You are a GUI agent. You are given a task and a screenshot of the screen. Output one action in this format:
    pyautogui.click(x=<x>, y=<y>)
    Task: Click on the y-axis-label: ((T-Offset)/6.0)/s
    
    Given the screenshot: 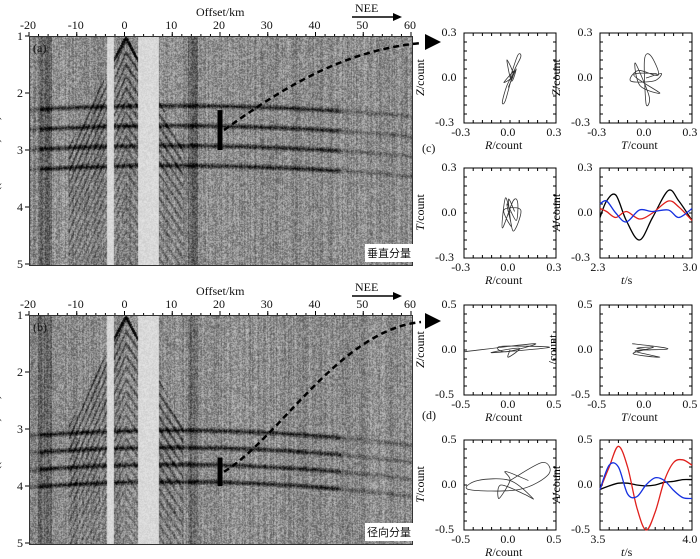 What is the action you would take?
    pyautogui.click(x=1, y=149)
    